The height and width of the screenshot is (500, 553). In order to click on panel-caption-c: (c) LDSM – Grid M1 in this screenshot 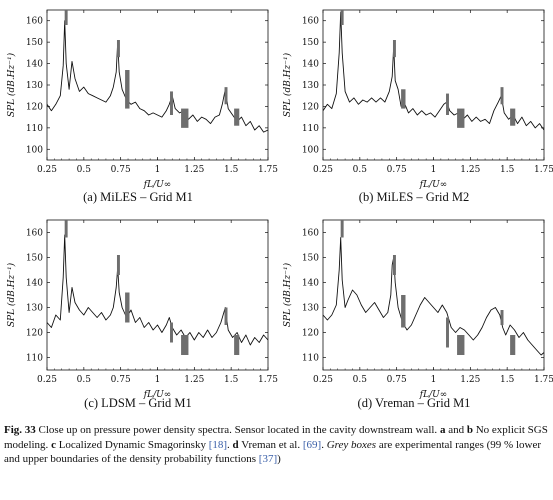, I will do `click(138, 403)`.